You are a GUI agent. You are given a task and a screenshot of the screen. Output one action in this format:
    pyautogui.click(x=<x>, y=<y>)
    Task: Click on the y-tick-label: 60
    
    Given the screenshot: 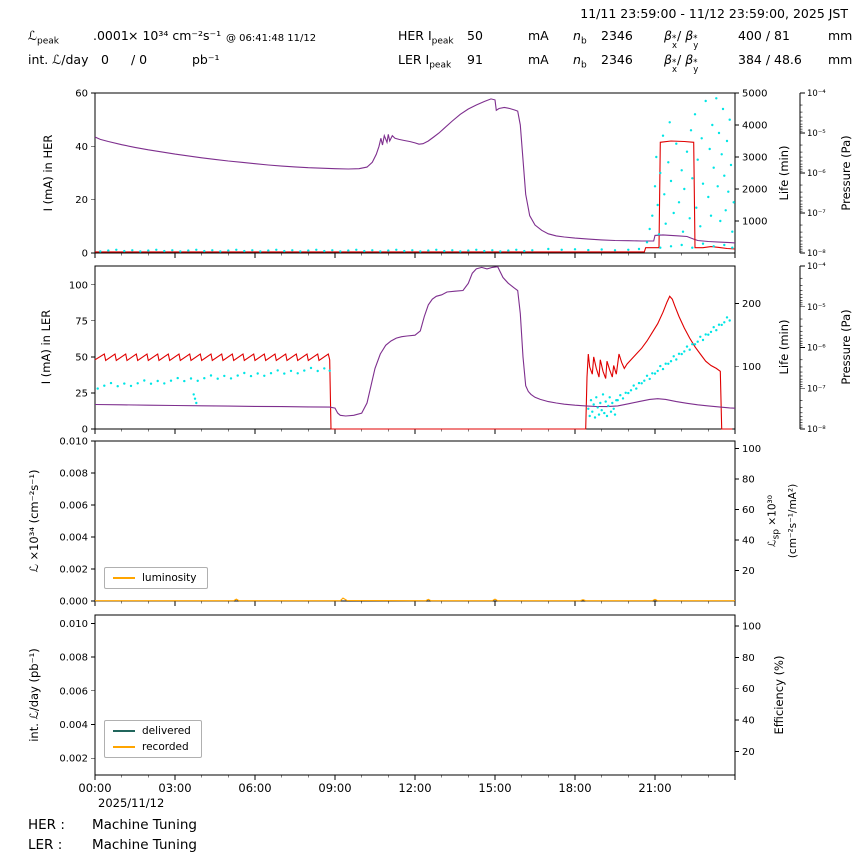 What is the action you would take?
    pyautogui.click(x=81, y=94)
    